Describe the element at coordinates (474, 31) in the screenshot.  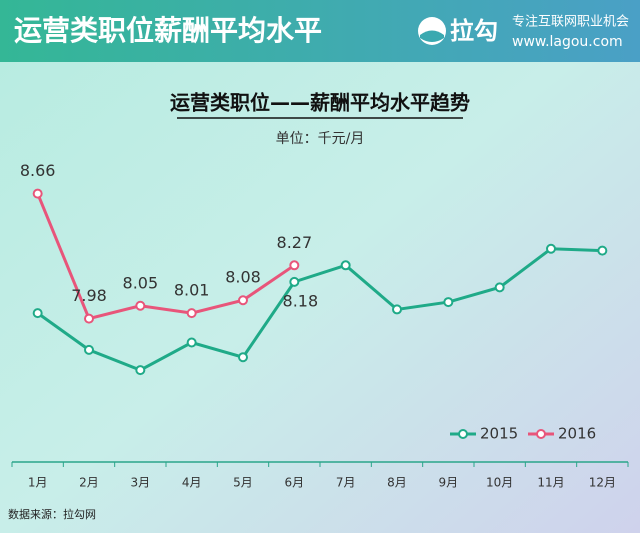
I see `logo-text: 拉勾` at that location.